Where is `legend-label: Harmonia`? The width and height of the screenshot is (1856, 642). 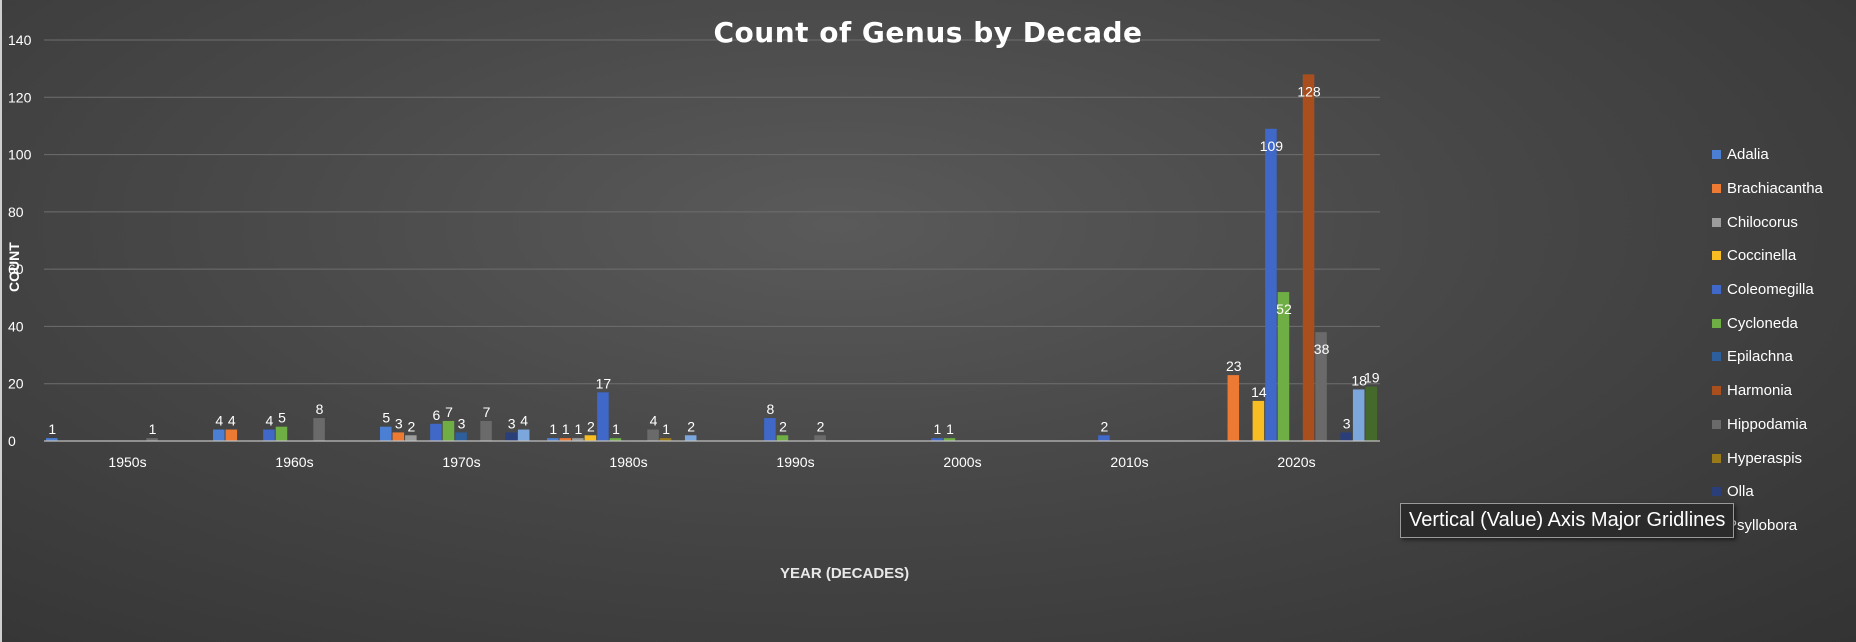
legend-label: Harmonia is located at coordinates (1760, 391).